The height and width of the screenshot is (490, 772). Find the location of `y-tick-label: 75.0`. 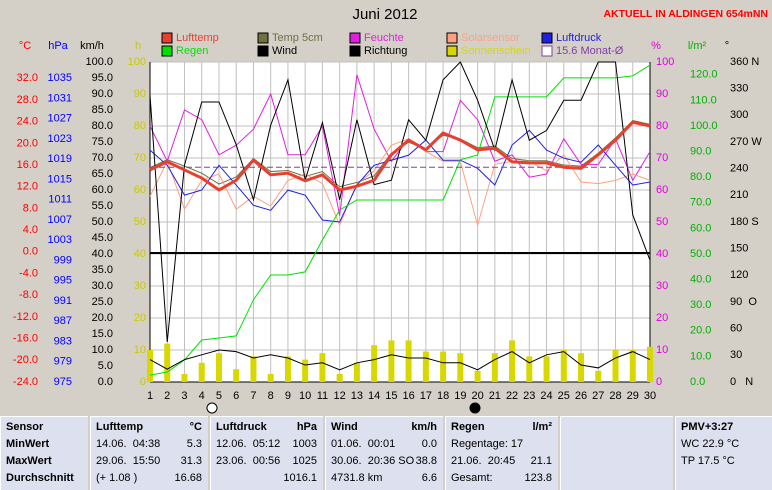

y-tick-label: 75.0 is located at coordinates (102, 142).